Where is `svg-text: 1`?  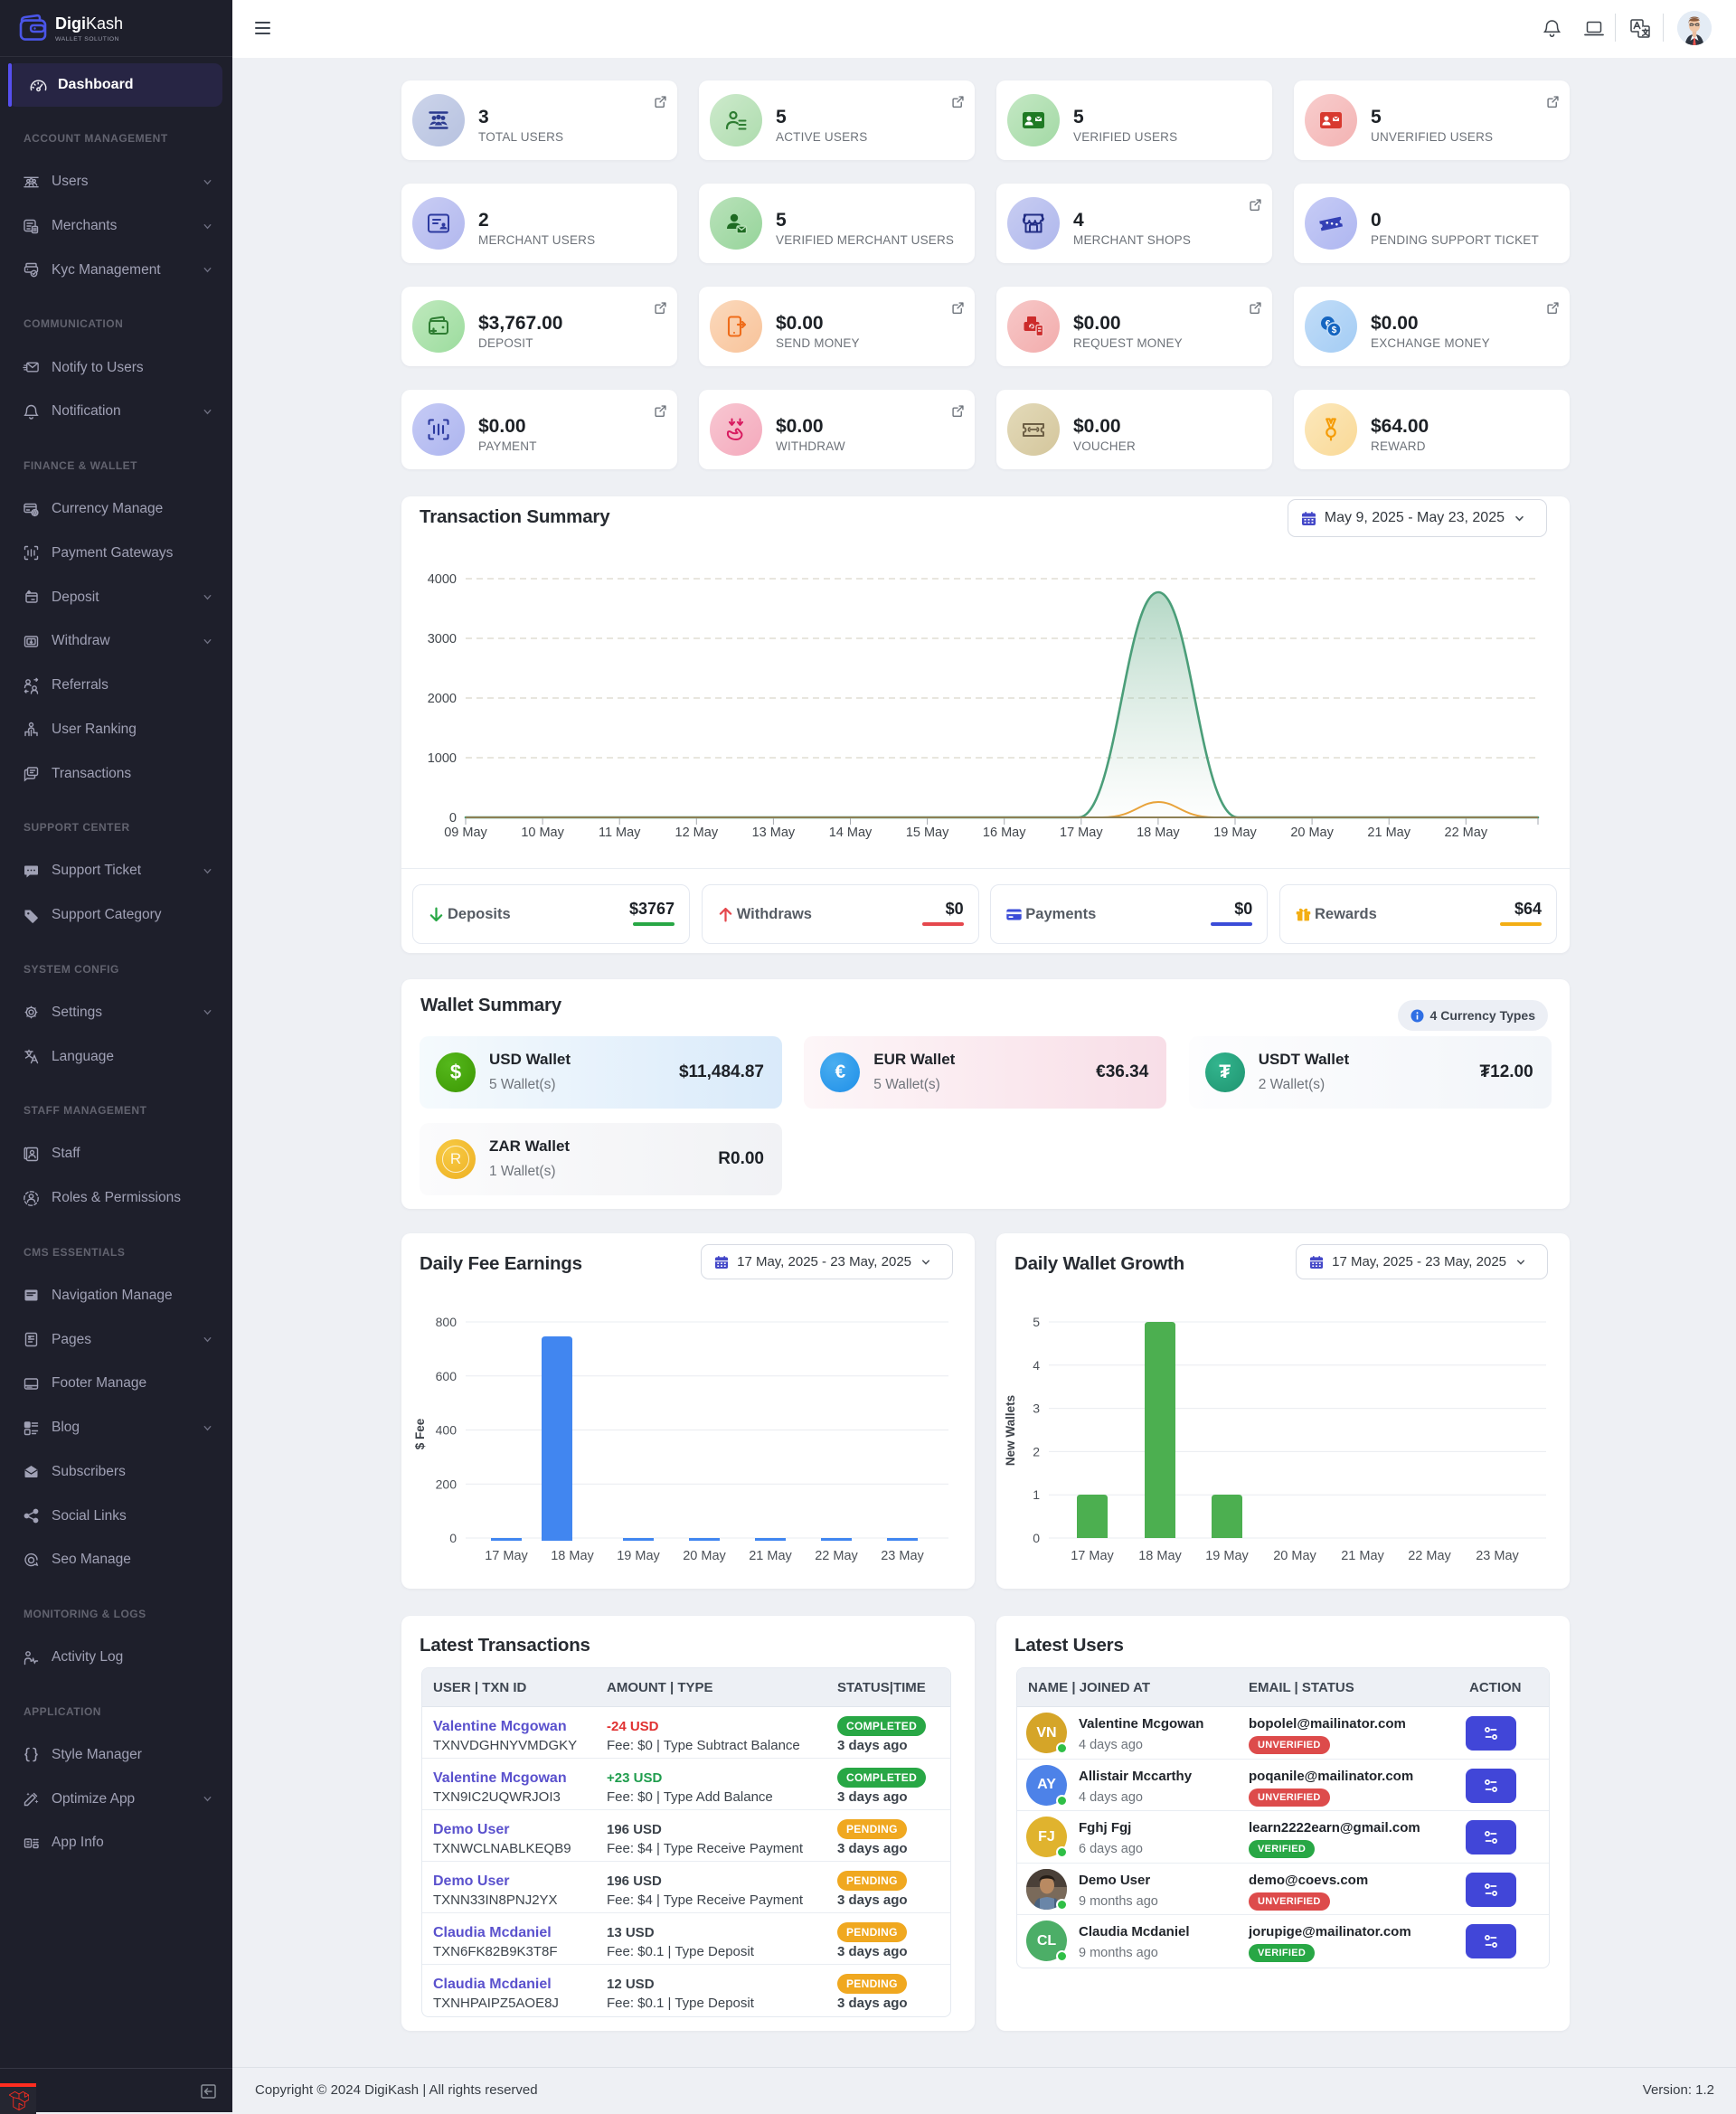 svg-text: 1 is located at coordinates (1037, 1494).